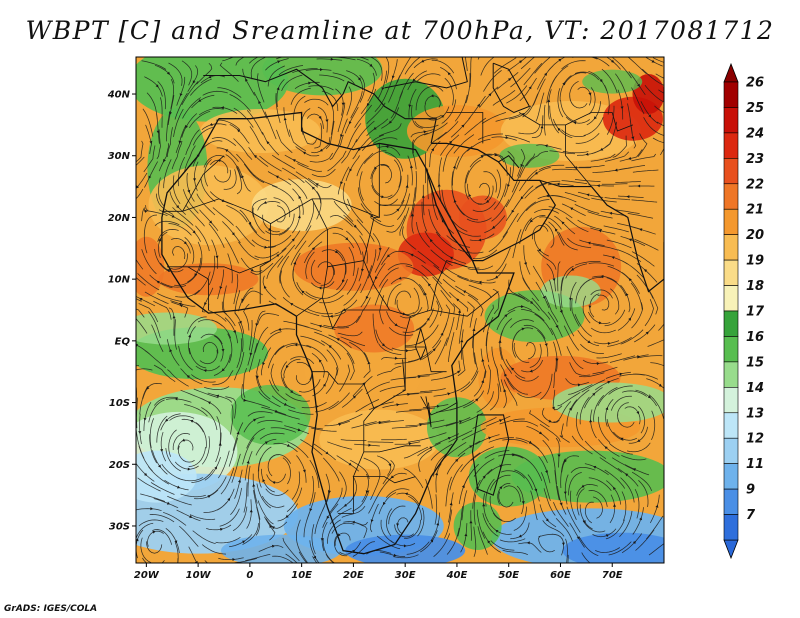 The width and height of the screenshot is (800, 618). I want to click on lat-tick-label: 20S, so click(119, 465).